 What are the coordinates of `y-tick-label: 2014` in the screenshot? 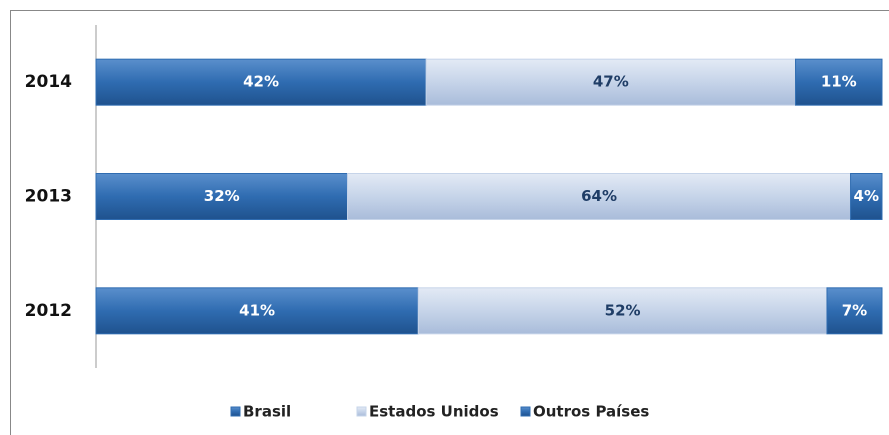 It's located at (48, 82).